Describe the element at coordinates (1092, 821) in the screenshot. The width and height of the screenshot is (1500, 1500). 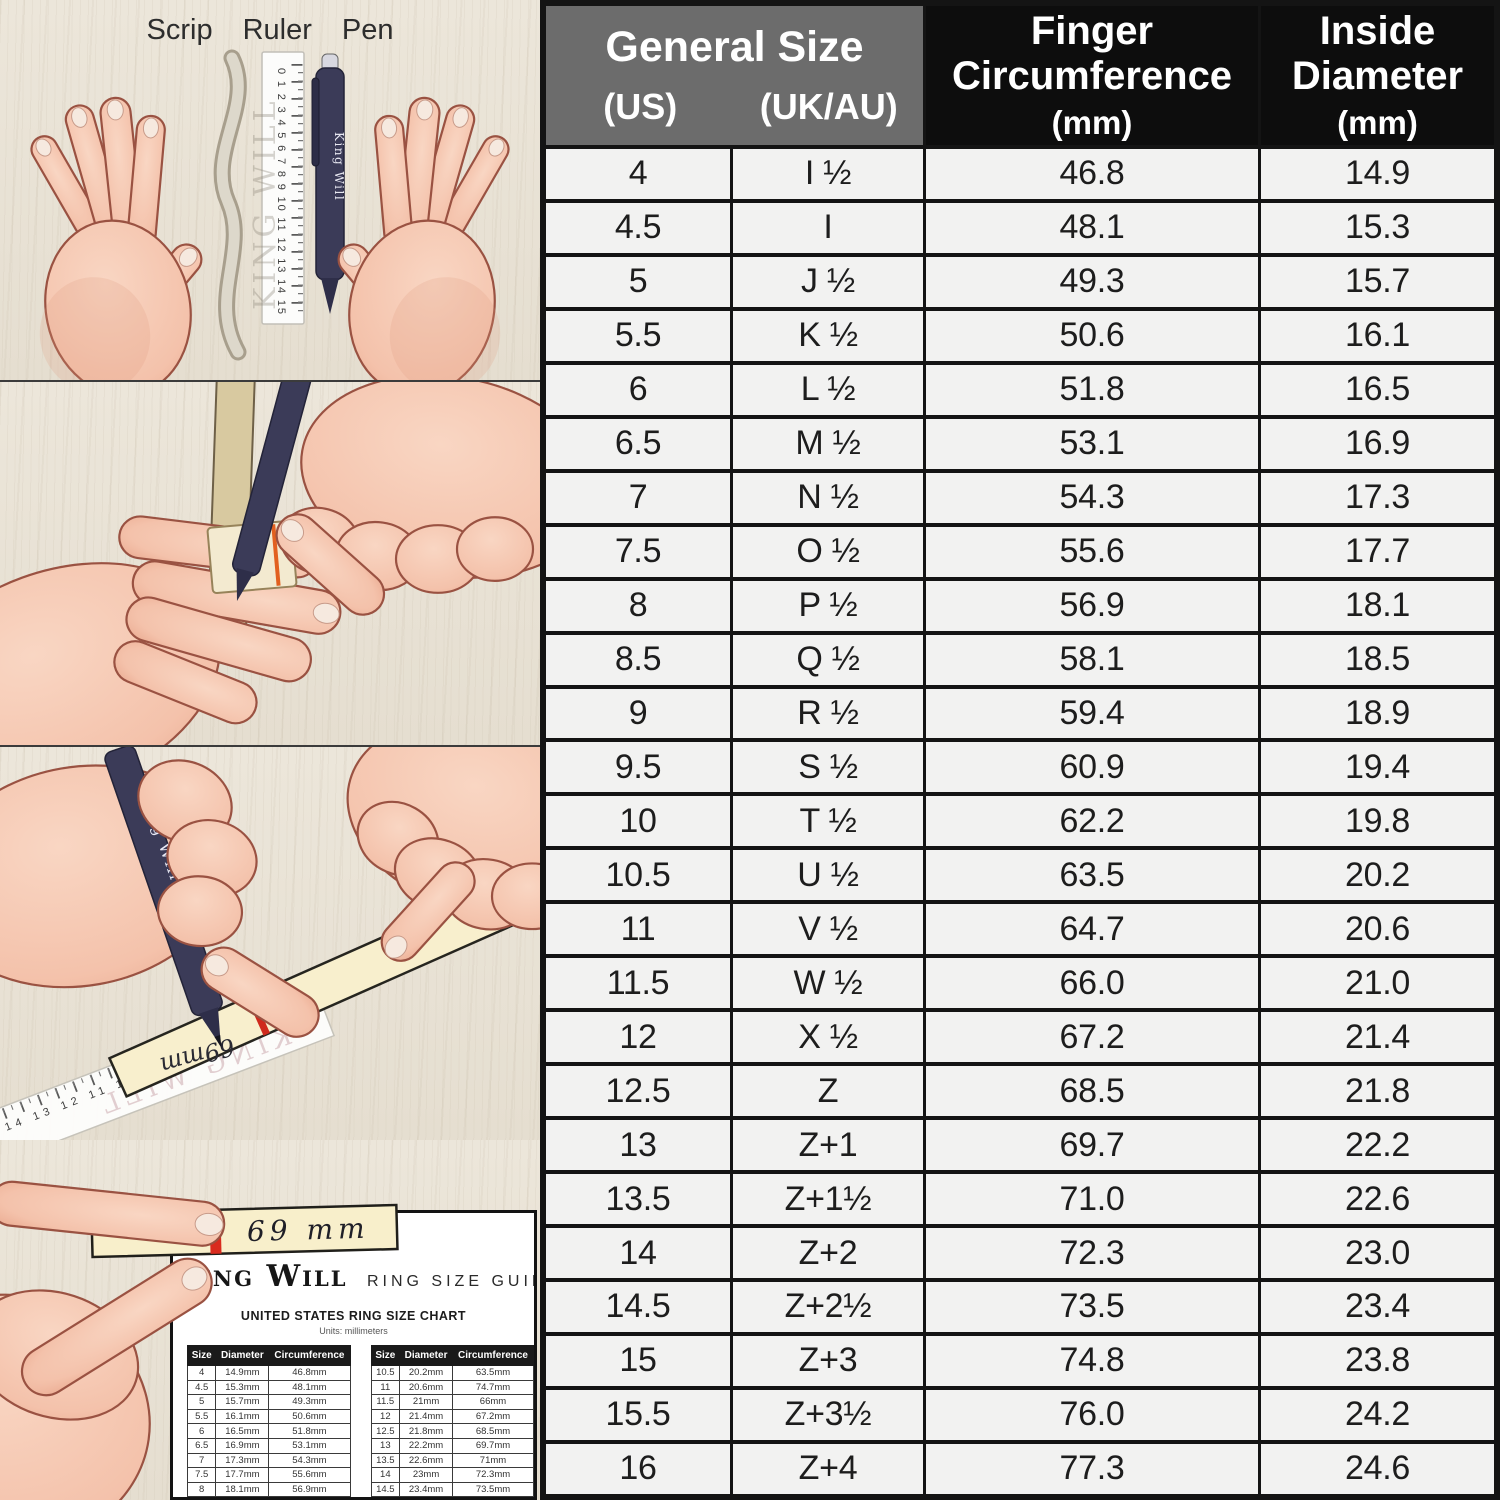
I see `circumference-cell: 62.2` at that location.